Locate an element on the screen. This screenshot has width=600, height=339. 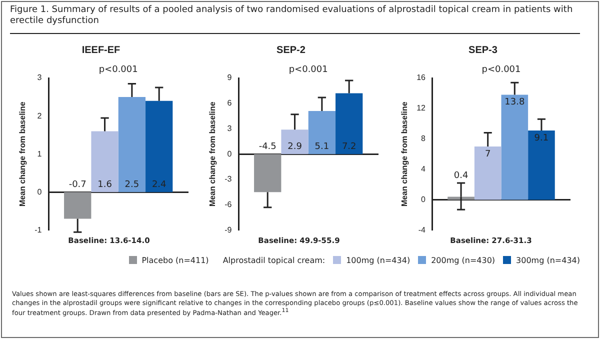
chart-title: SEP-3 is located at coordinates (483, 50).